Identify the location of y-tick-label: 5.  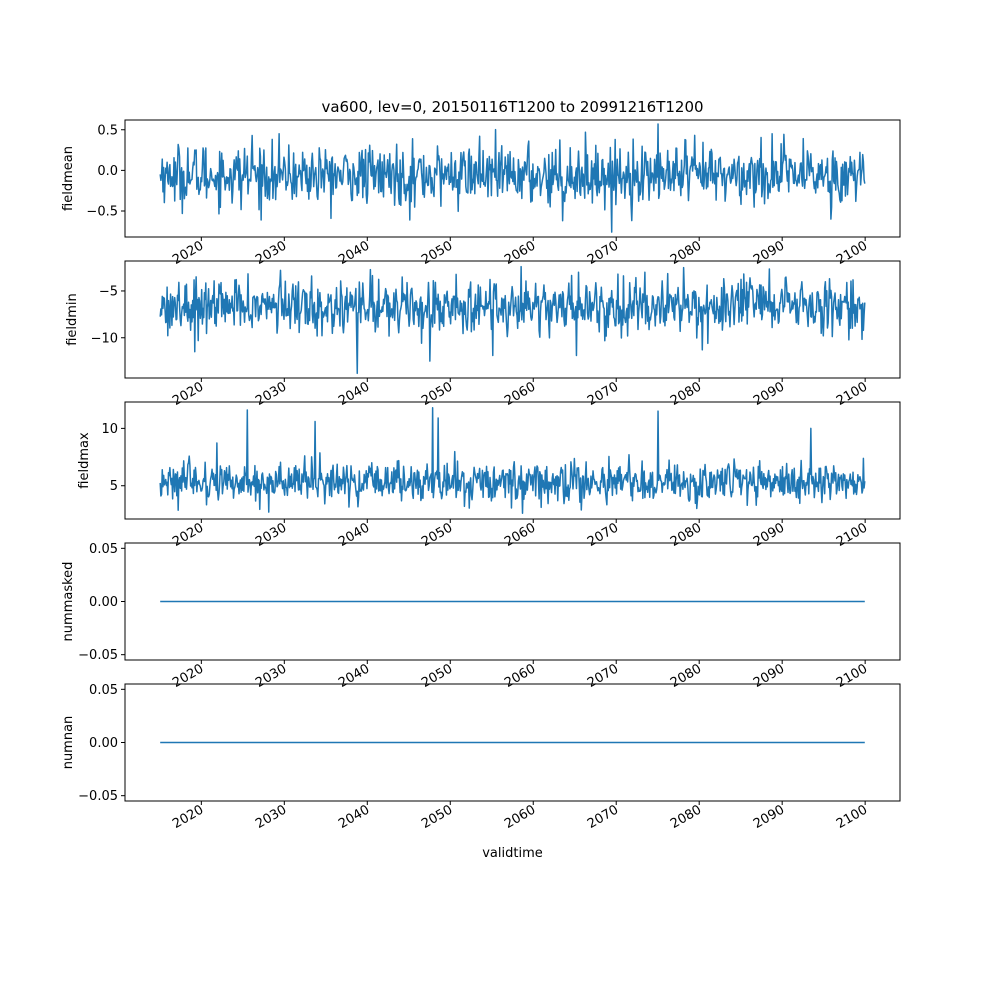
(114, 486).